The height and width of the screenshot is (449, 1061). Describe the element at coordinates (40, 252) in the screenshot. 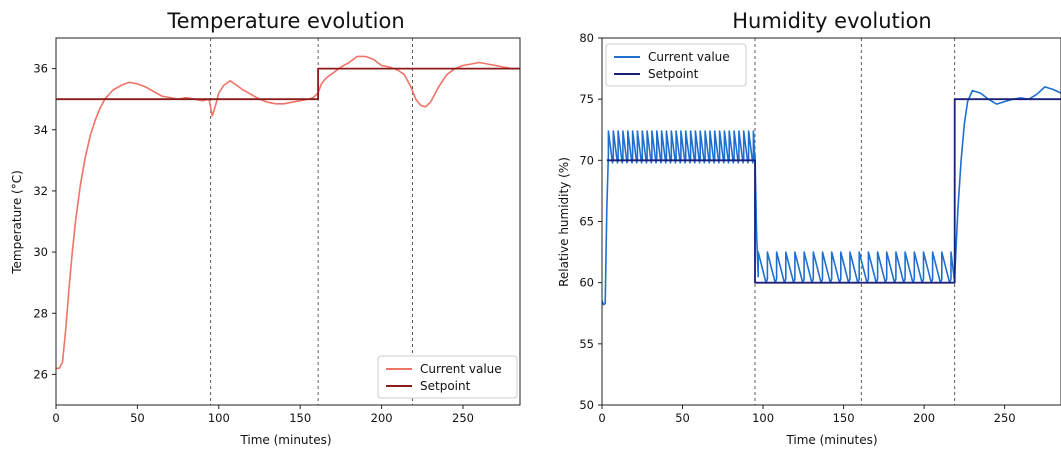

I see `y-tick-label: 30` at that location.